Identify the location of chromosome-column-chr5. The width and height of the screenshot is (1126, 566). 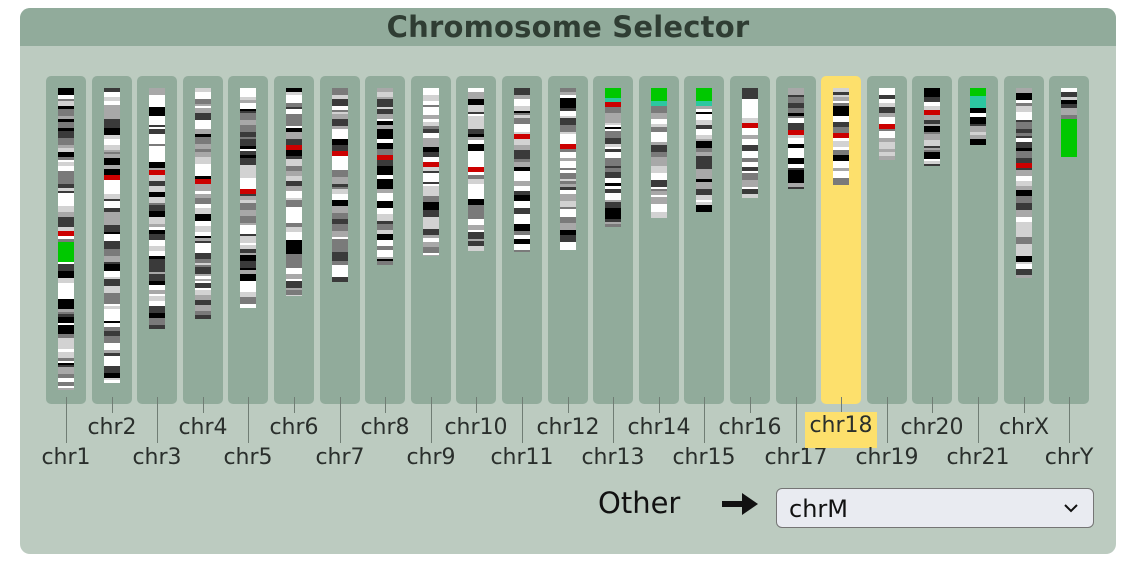
(248, 240).